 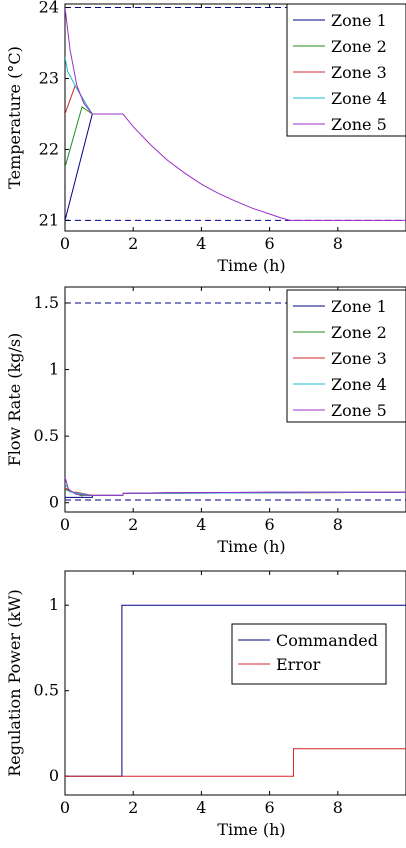 I want to click on y-axis-label: Flow Rate (kg/s), so click(x=14, y=400).